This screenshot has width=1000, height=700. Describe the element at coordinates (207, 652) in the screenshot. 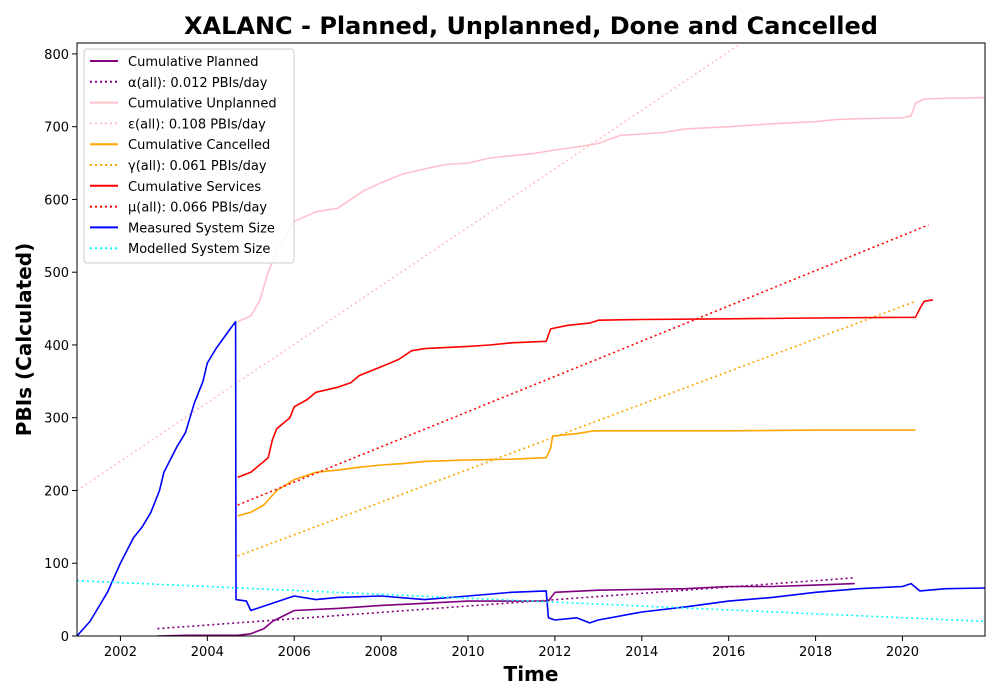

I see `x-tick-label: 2004` at that location.